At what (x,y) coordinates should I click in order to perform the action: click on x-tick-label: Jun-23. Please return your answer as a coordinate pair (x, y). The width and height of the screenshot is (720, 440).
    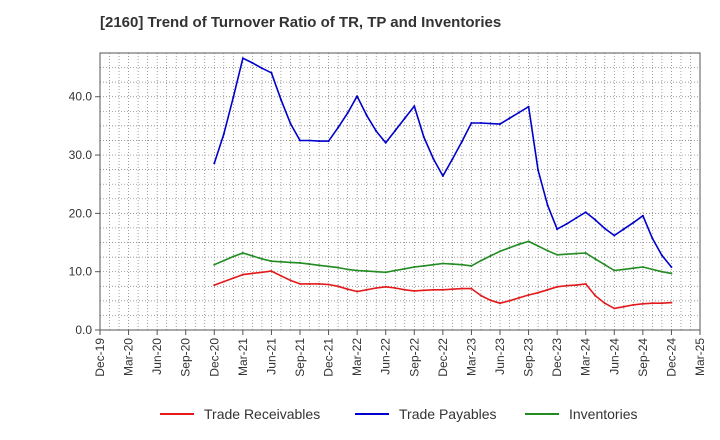
    Looking at the image, I should click on (500, 356).